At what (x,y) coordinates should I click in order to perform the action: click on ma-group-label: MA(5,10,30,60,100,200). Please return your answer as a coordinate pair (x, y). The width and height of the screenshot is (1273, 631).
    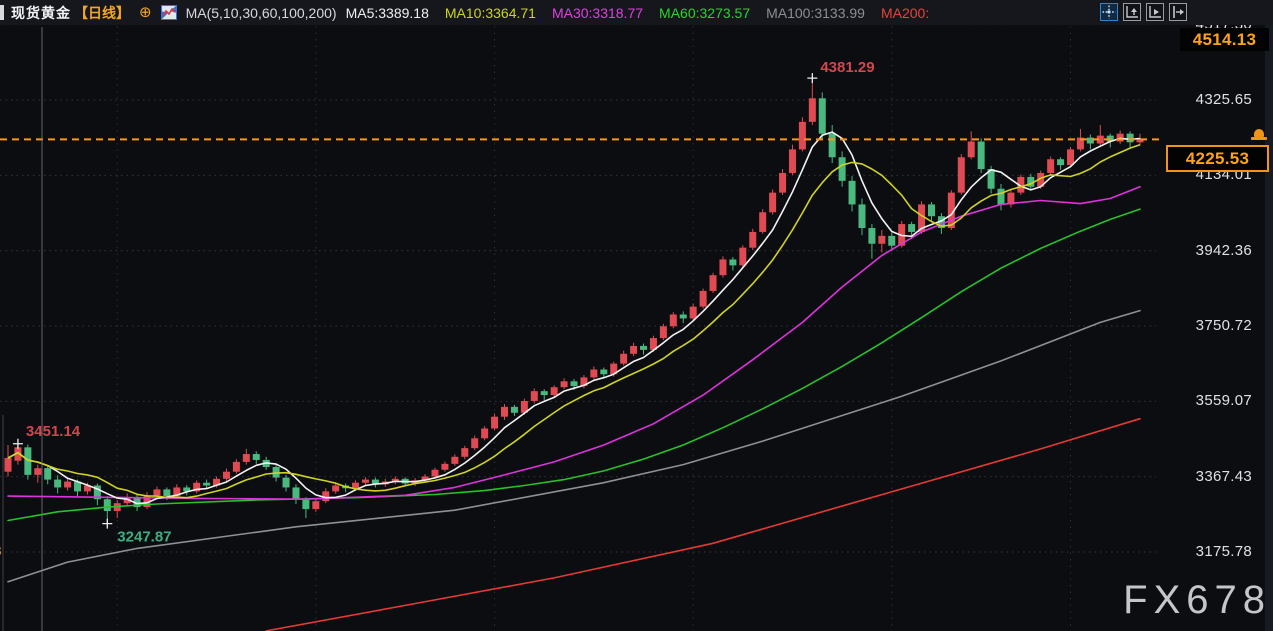
    Looking at the image, I should click on (261, 12).